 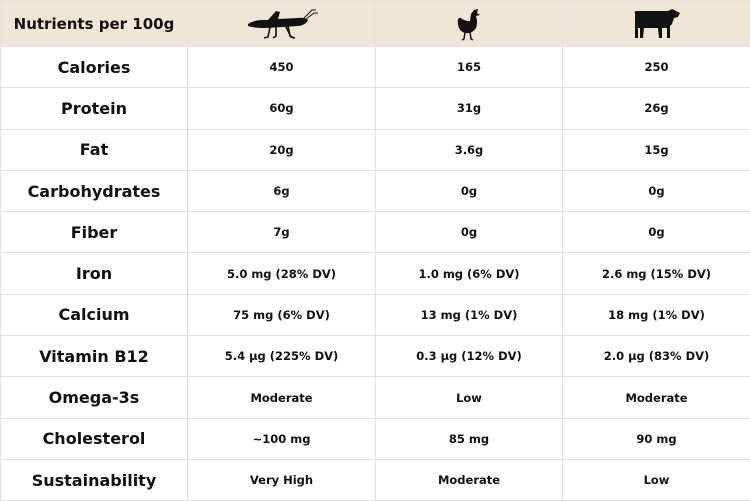 What do you see at coordinates (469, 273) in the screenshot?
I see `cell-chicken: 1.0 mg (6% DV)` at bounding box center [469, 273].